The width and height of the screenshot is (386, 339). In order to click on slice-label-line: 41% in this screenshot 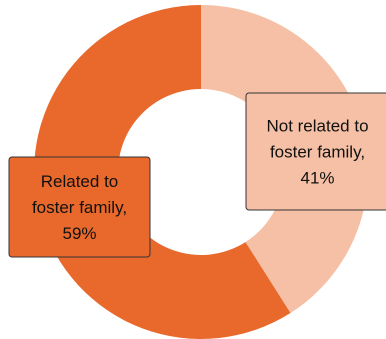, I will do `click(317, 178)`.